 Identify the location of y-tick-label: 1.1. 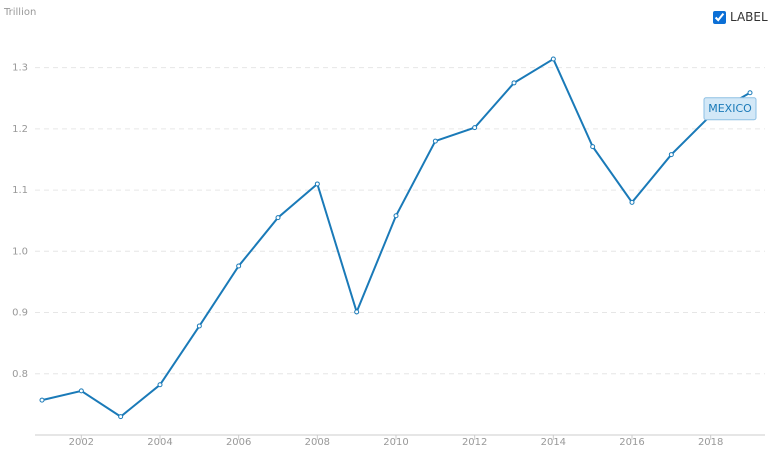
(20, 190).